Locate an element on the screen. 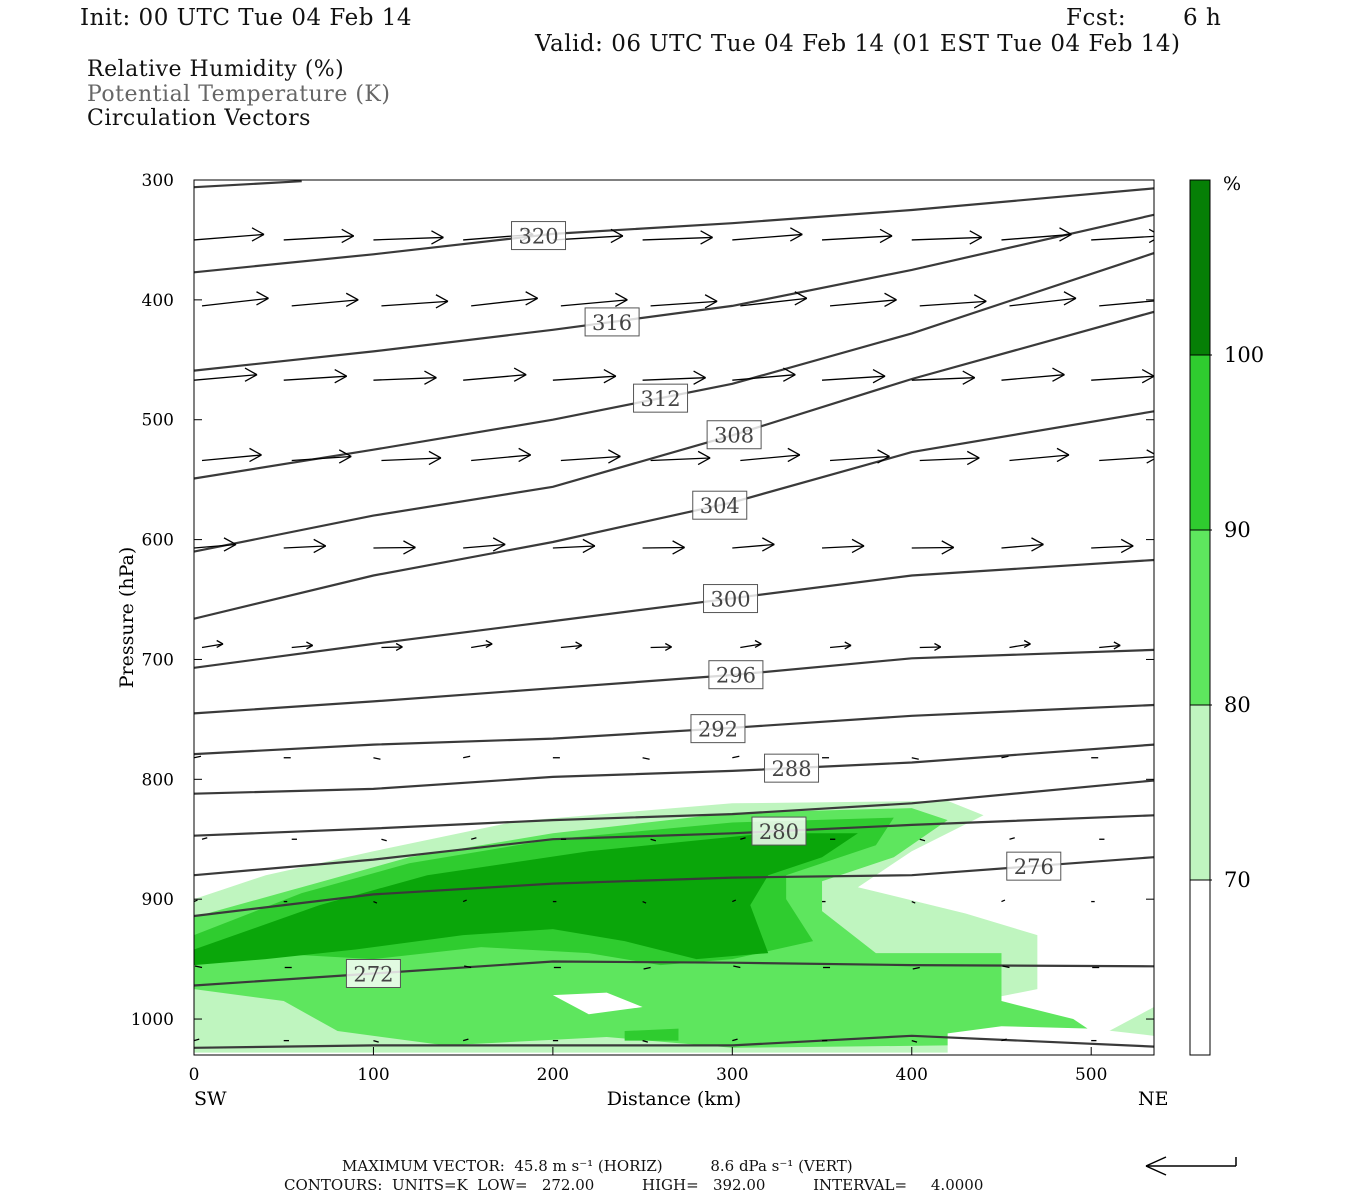  y-tick-label: 700 is located at coordinates (158, 660).